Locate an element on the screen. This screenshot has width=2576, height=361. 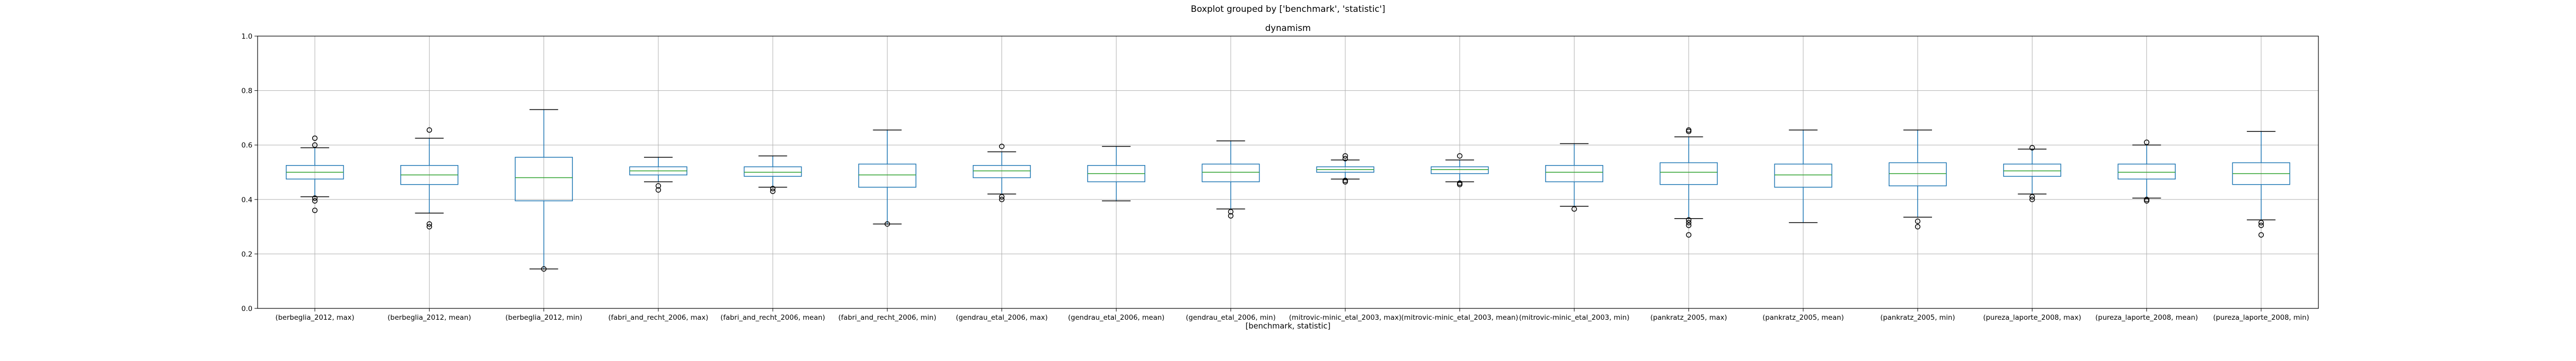
axes-title: dynamism is located at coordinates (1288, 28).